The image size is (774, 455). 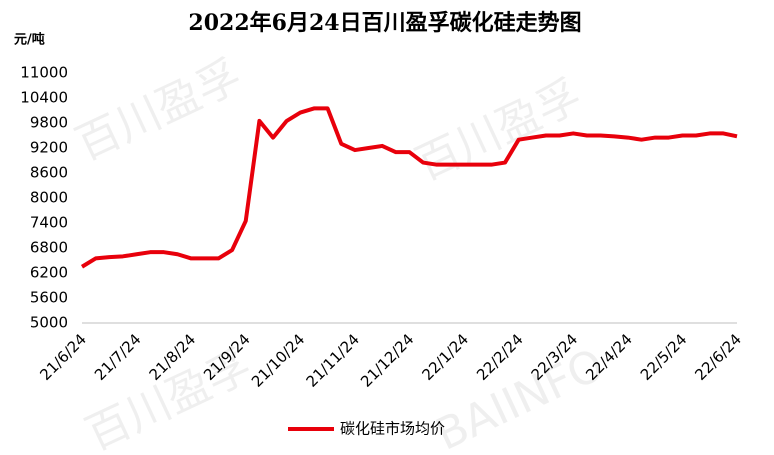 What do you see at coordinates (49, 248) in the screenshot?
I see `y-tick-label: 6800` at bounding box center [49, 248].